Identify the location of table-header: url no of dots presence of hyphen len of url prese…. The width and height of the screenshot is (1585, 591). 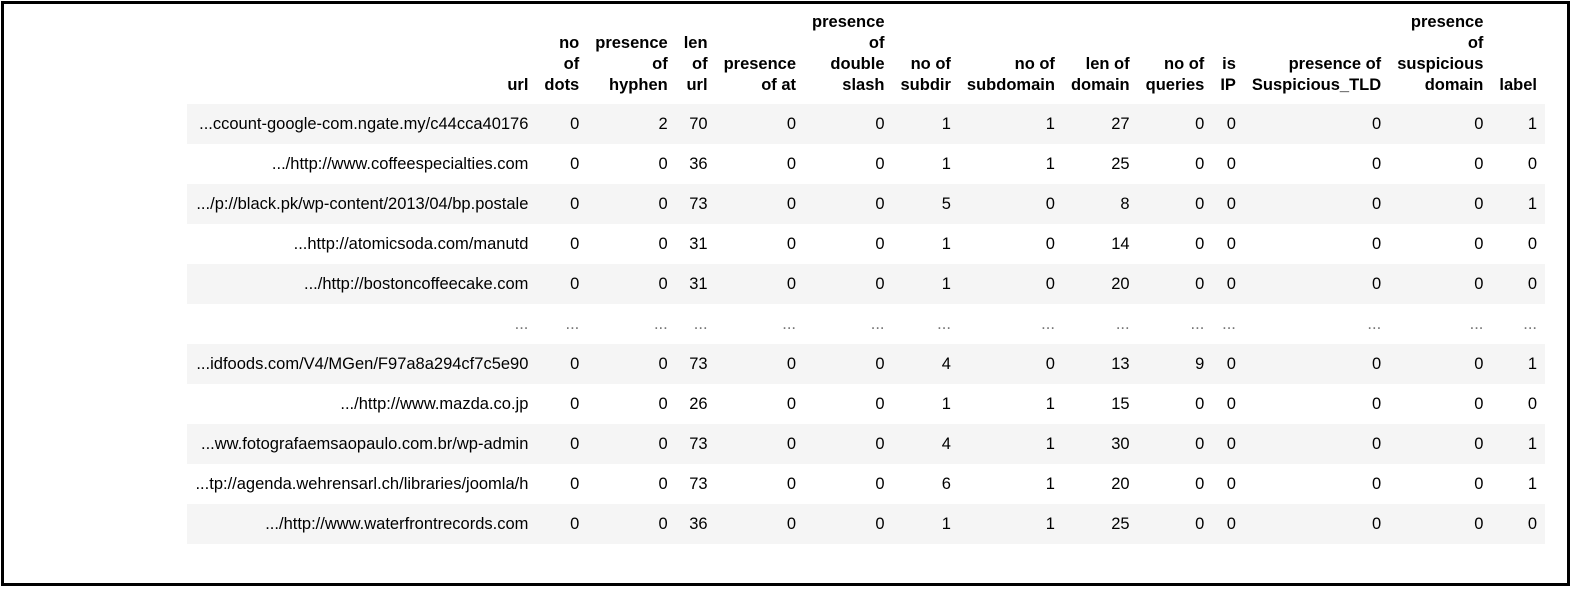
(866, 58).